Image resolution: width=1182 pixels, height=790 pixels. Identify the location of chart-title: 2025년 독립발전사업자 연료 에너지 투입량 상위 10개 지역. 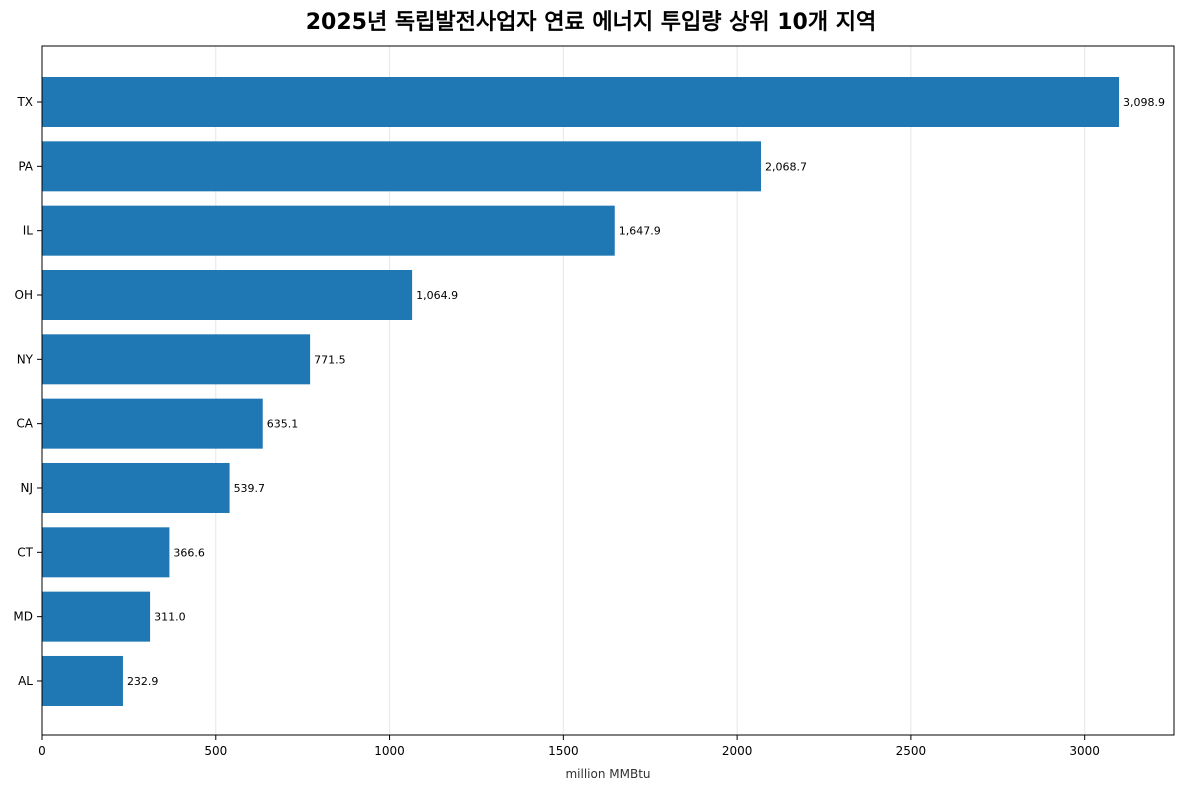
(591, 22).